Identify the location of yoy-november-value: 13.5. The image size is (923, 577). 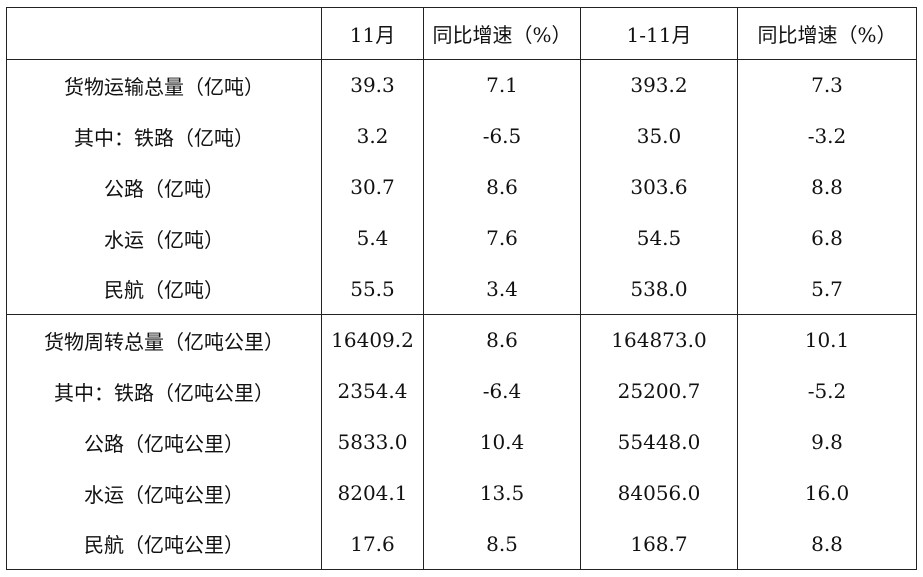
(502, 493).